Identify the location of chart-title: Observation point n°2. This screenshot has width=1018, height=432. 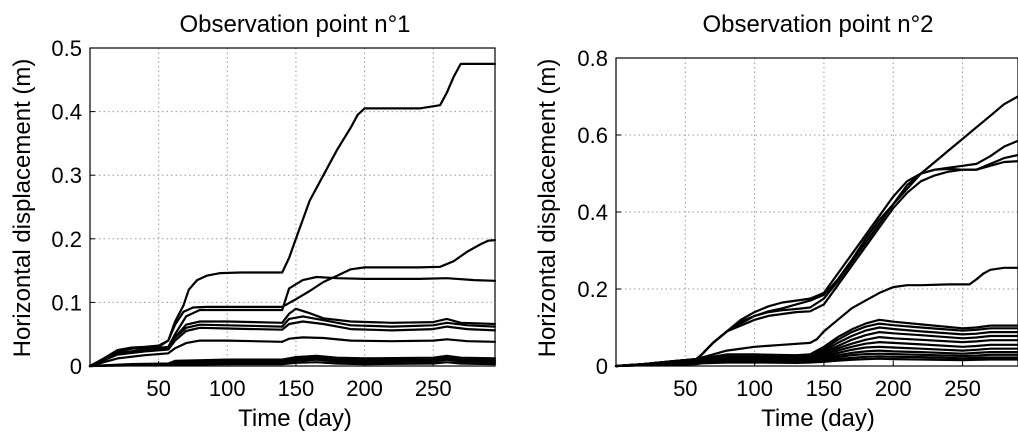
(817, 24).